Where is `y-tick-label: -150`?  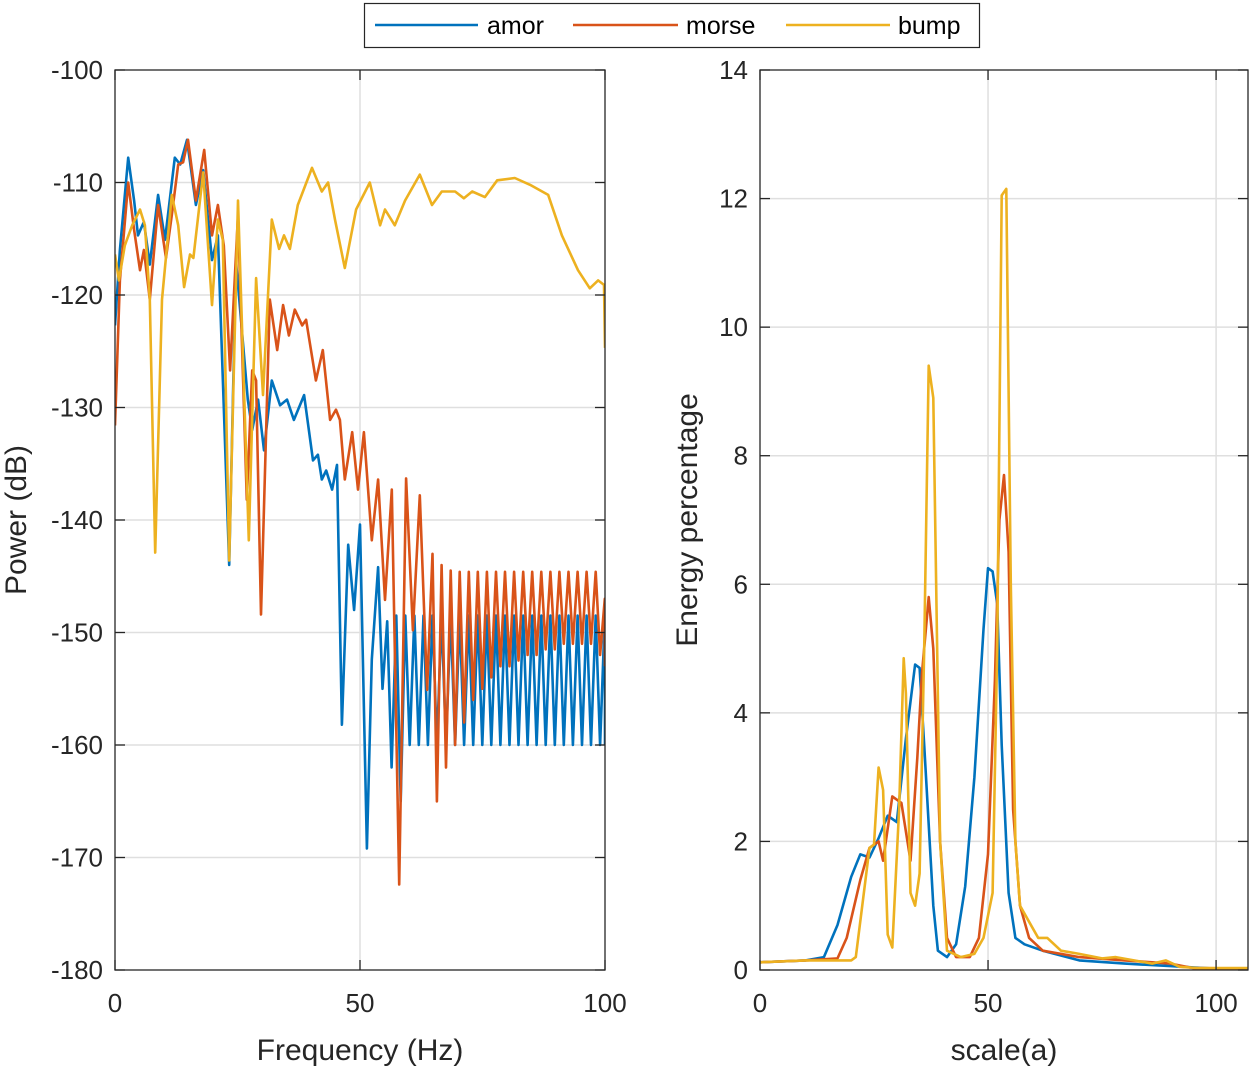 y-tick-label: -150 is located at coordinates (77, 633).